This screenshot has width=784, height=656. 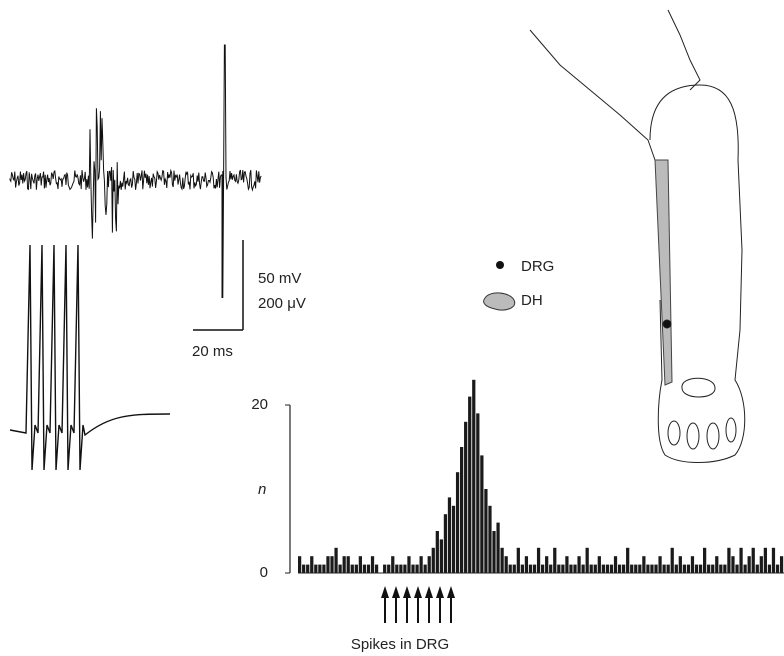 What do you see at coordinates (500, 265) in the screenshot?
I see `legend-dot` at bounding box center [500, 265].